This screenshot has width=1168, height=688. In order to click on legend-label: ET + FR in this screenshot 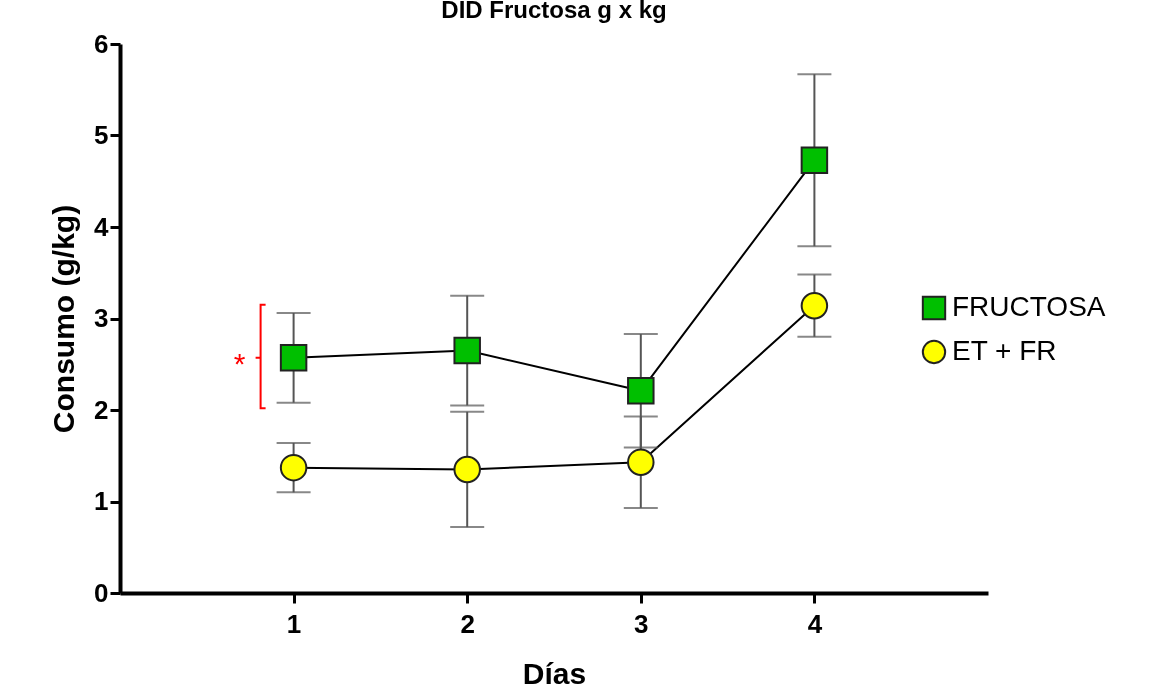, I will do `click(1004, 350)`.